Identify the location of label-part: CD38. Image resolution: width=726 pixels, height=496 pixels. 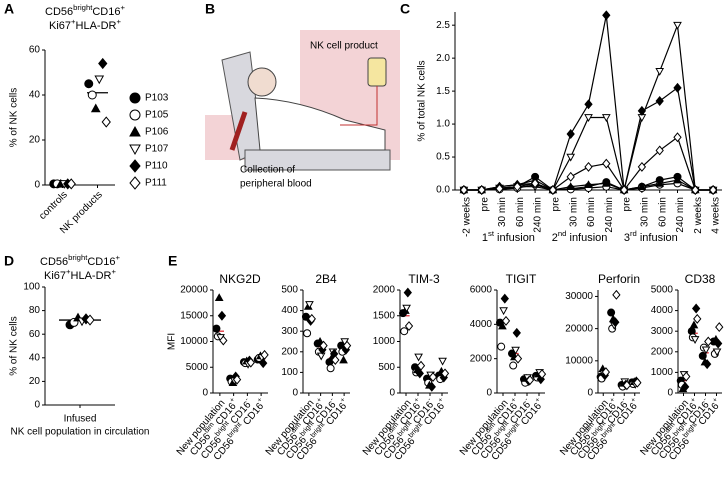
(700, 279).